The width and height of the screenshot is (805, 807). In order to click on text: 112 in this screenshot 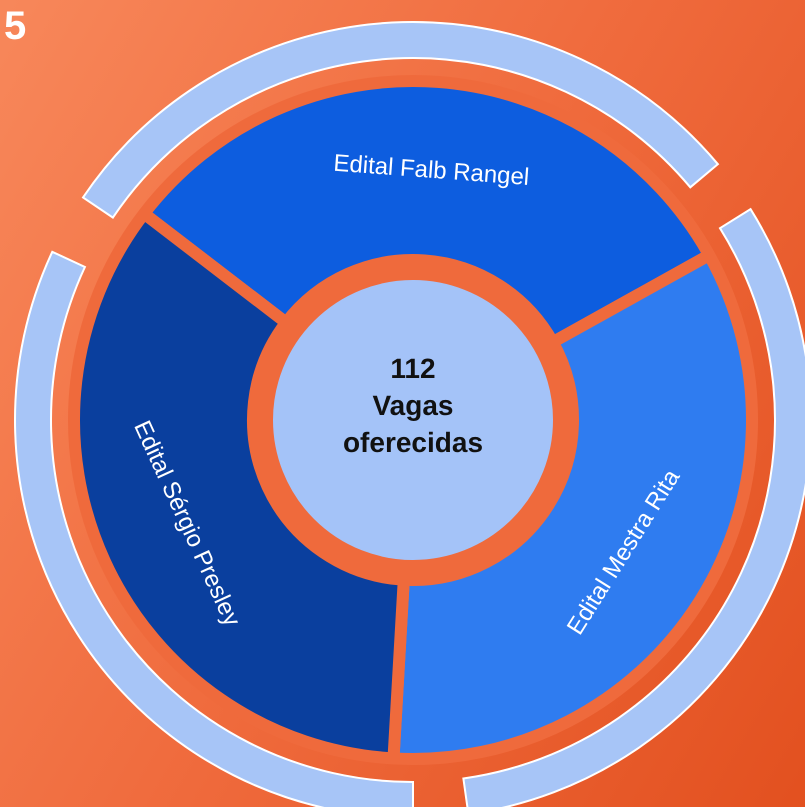, I will do `click(413, 369)`.